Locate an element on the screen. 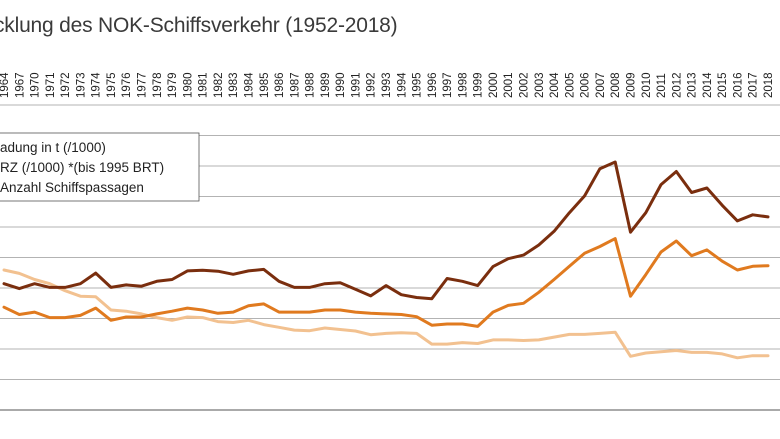 Image resolution: width=780 pixels, height=439 pixels. x-tick-label: 2006 is located at coordinates (586, 85).